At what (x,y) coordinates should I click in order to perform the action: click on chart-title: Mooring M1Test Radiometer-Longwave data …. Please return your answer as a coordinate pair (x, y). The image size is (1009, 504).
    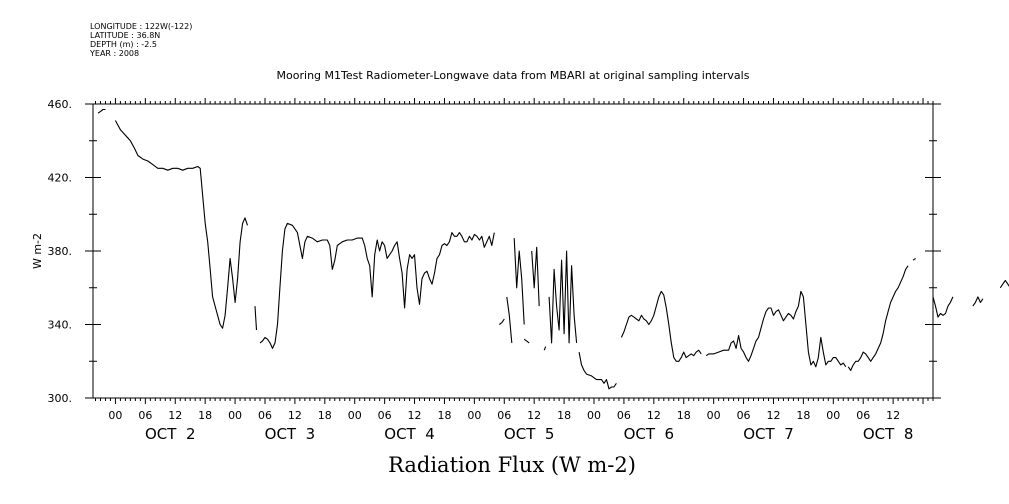
    Looking at the image, I should click on (513, 75).